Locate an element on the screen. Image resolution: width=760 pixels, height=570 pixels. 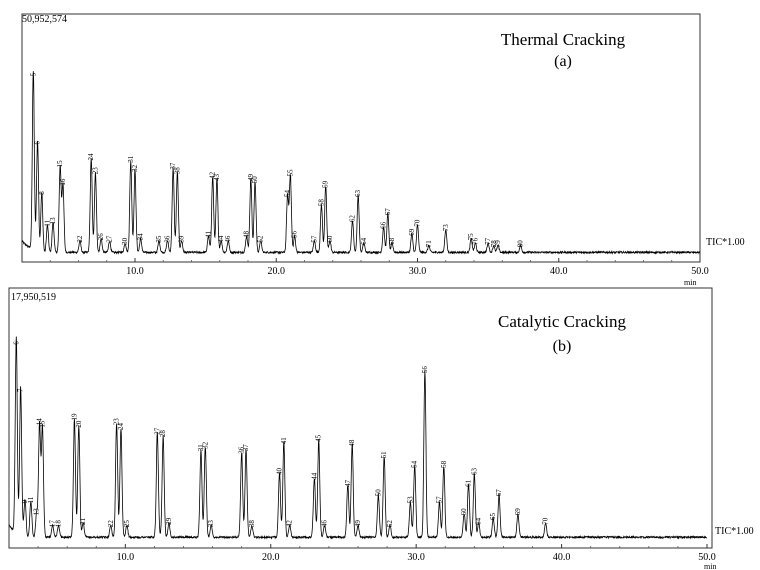
peak-label: 25 is located at coordinates (127, 524).